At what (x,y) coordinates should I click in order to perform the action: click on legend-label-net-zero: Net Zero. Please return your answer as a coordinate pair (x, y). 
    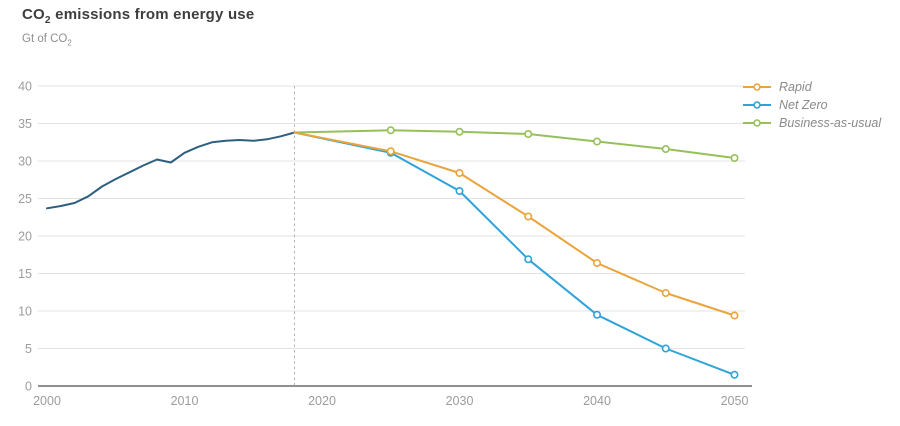
    Looking at the image, I should click on (803, 105).